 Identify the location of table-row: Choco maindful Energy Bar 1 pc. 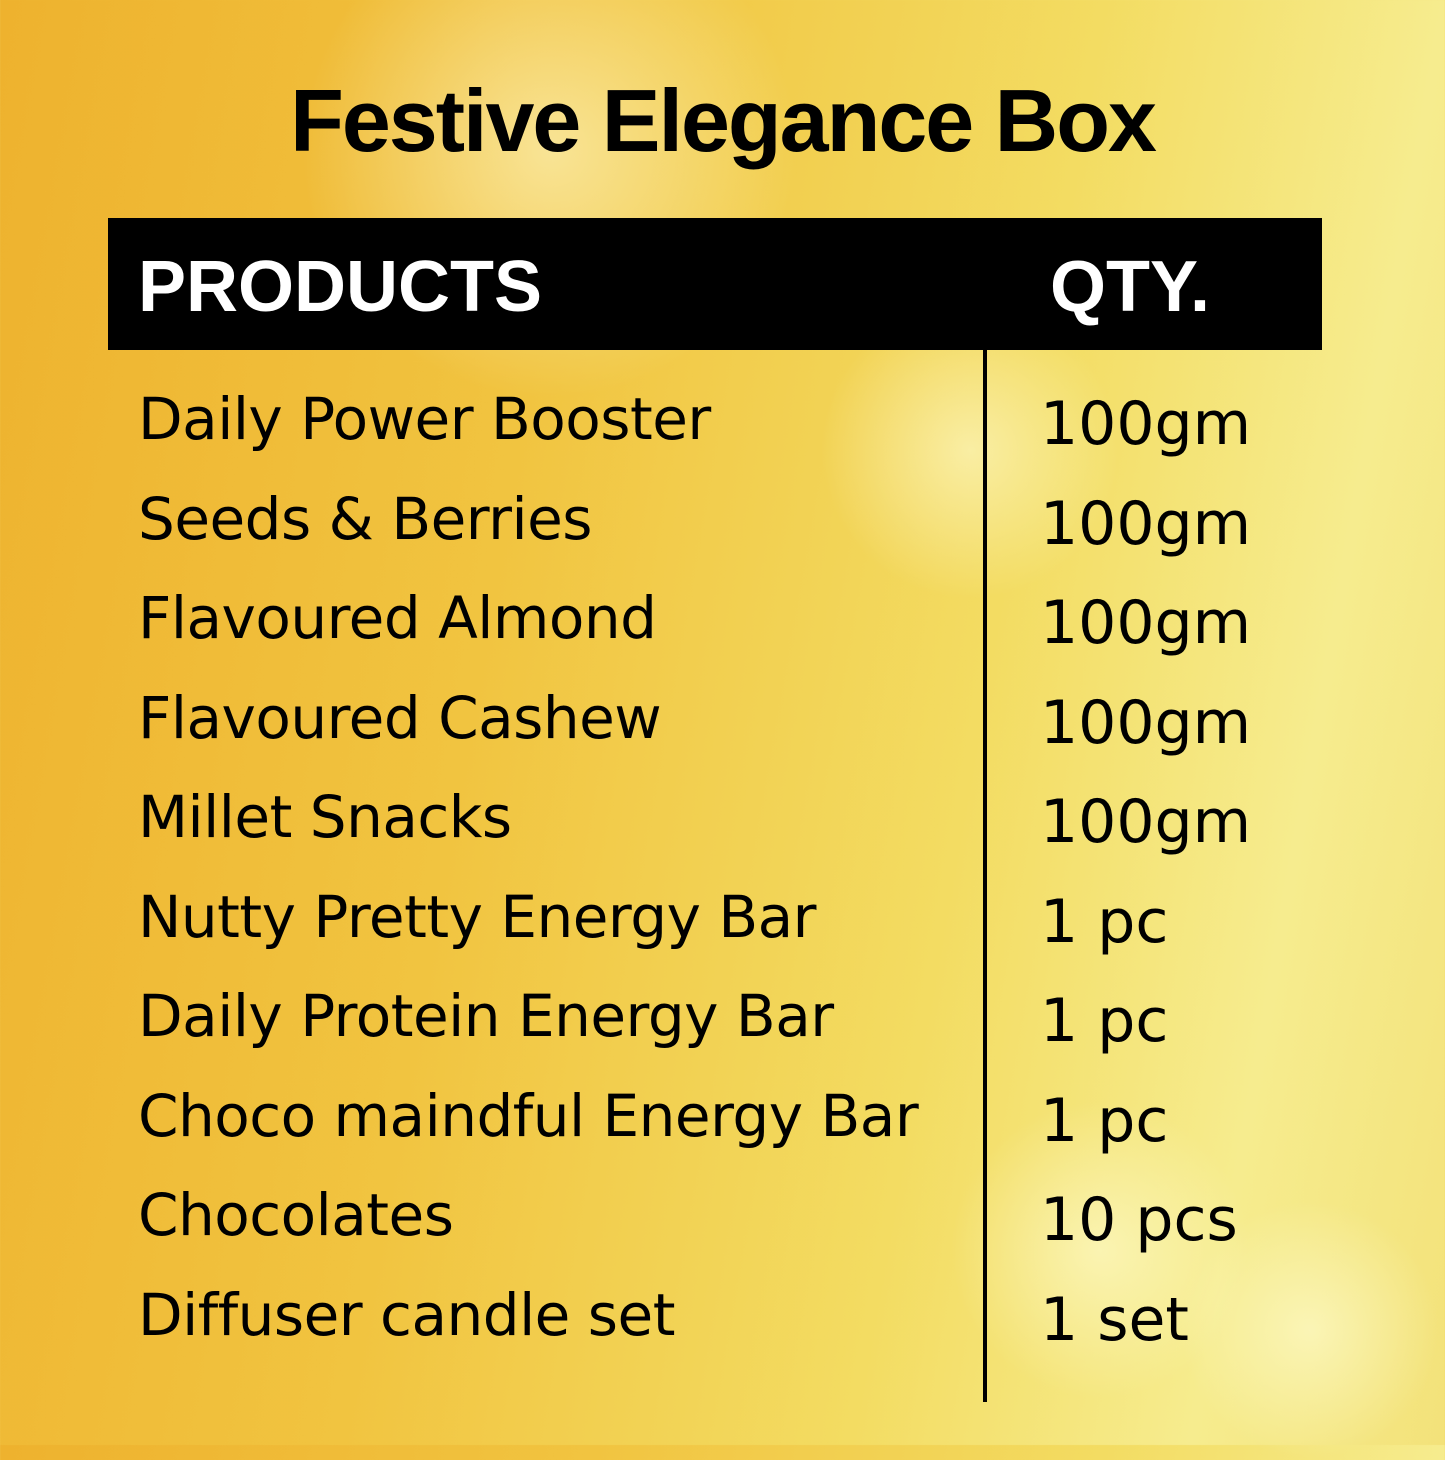
(722, 1132).